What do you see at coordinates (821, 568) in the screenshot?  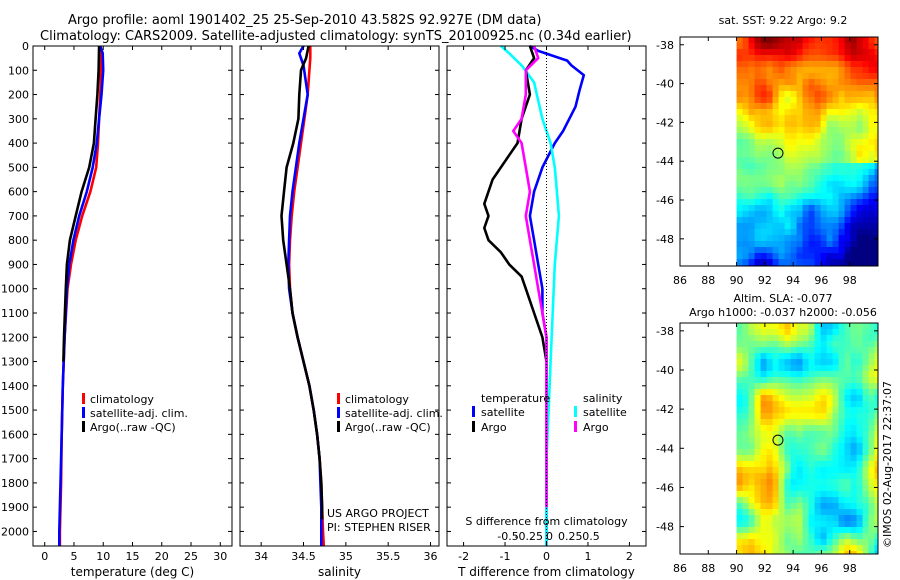 I see `sla-map-lon-label: 96` at bounding box center [821, 568].